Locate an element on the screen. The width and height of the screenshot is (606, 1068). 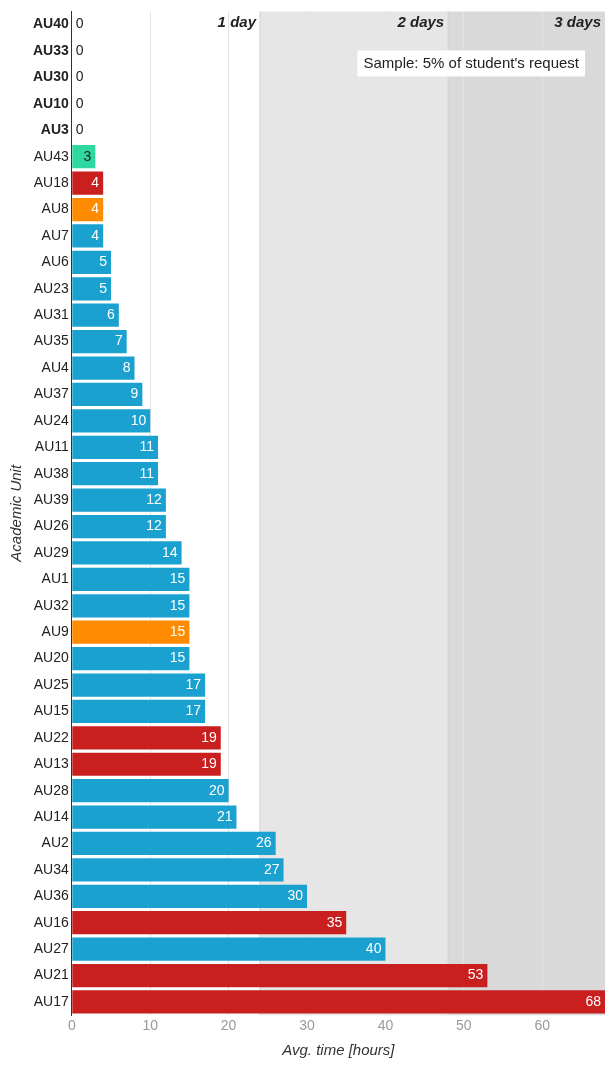
x-tick-label: 10 is located at coordinates (150, 1025).